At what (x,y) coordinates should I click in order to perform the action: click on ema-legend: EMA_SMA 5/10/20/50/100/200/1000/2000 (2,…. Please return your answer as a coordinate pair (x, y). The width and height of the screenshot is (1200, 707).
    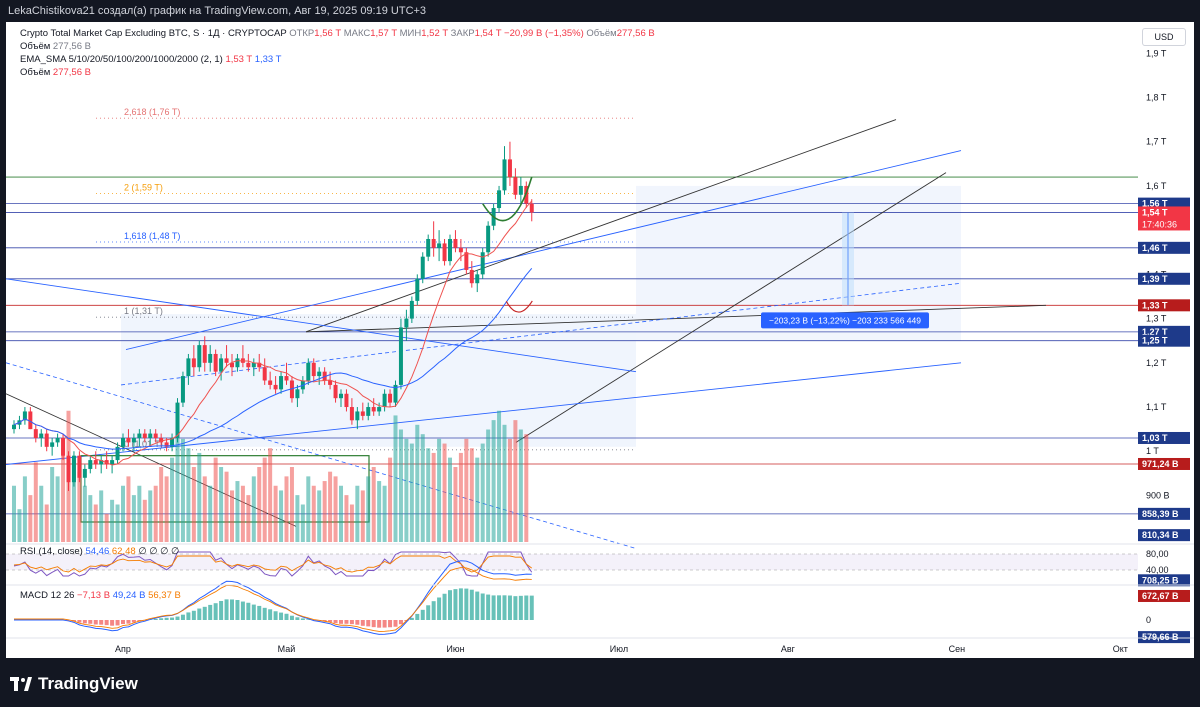
    Looking at the image, I should click on (150, 59).